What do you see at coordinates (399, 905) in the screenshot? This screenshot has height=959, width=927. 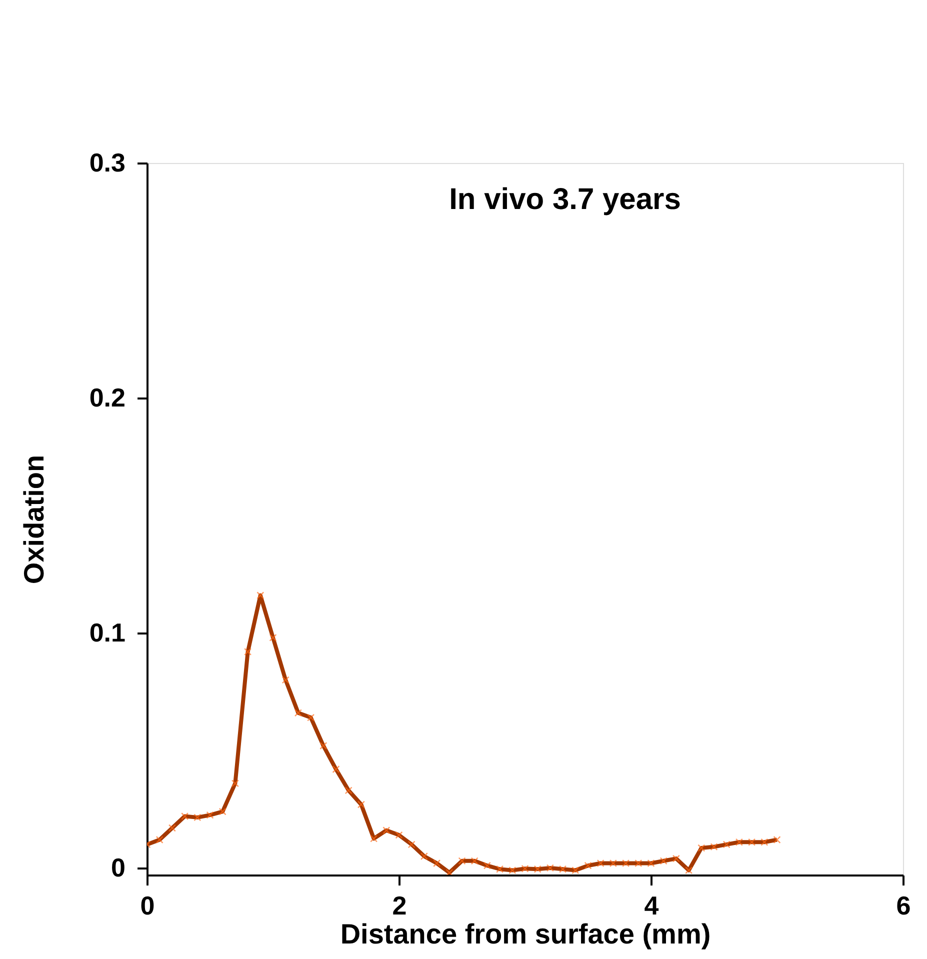 I see `x-tick-label: 2` at bounding box center [399, 905].